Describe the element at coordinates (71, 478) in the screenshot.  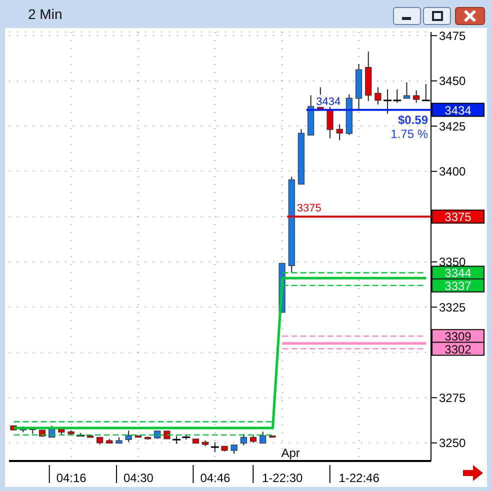
I see `x-tick-label: 04:16` at that location.